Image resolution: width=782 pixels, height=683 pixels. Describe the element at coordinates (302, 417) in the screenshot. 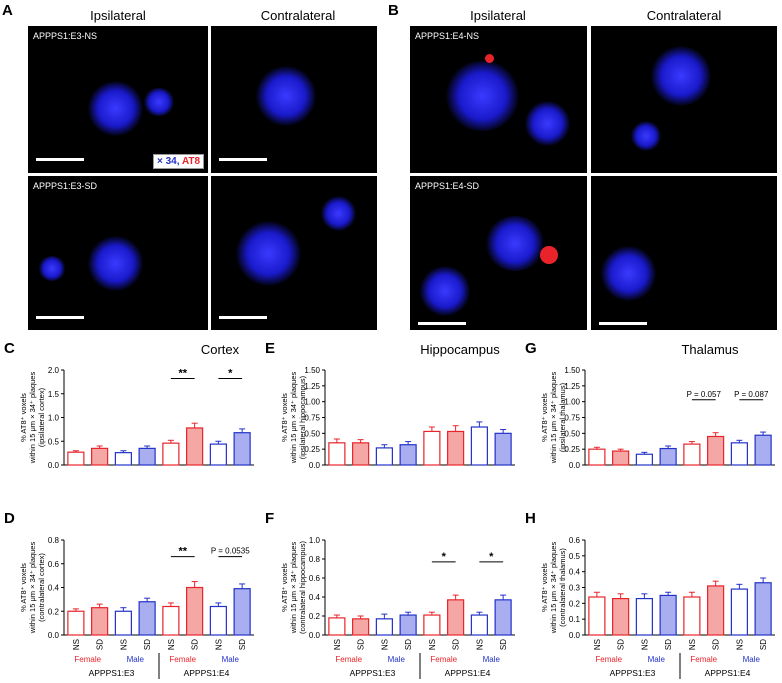

I see `y-axis-label: (ipsilateral hippocampus)` at that location.